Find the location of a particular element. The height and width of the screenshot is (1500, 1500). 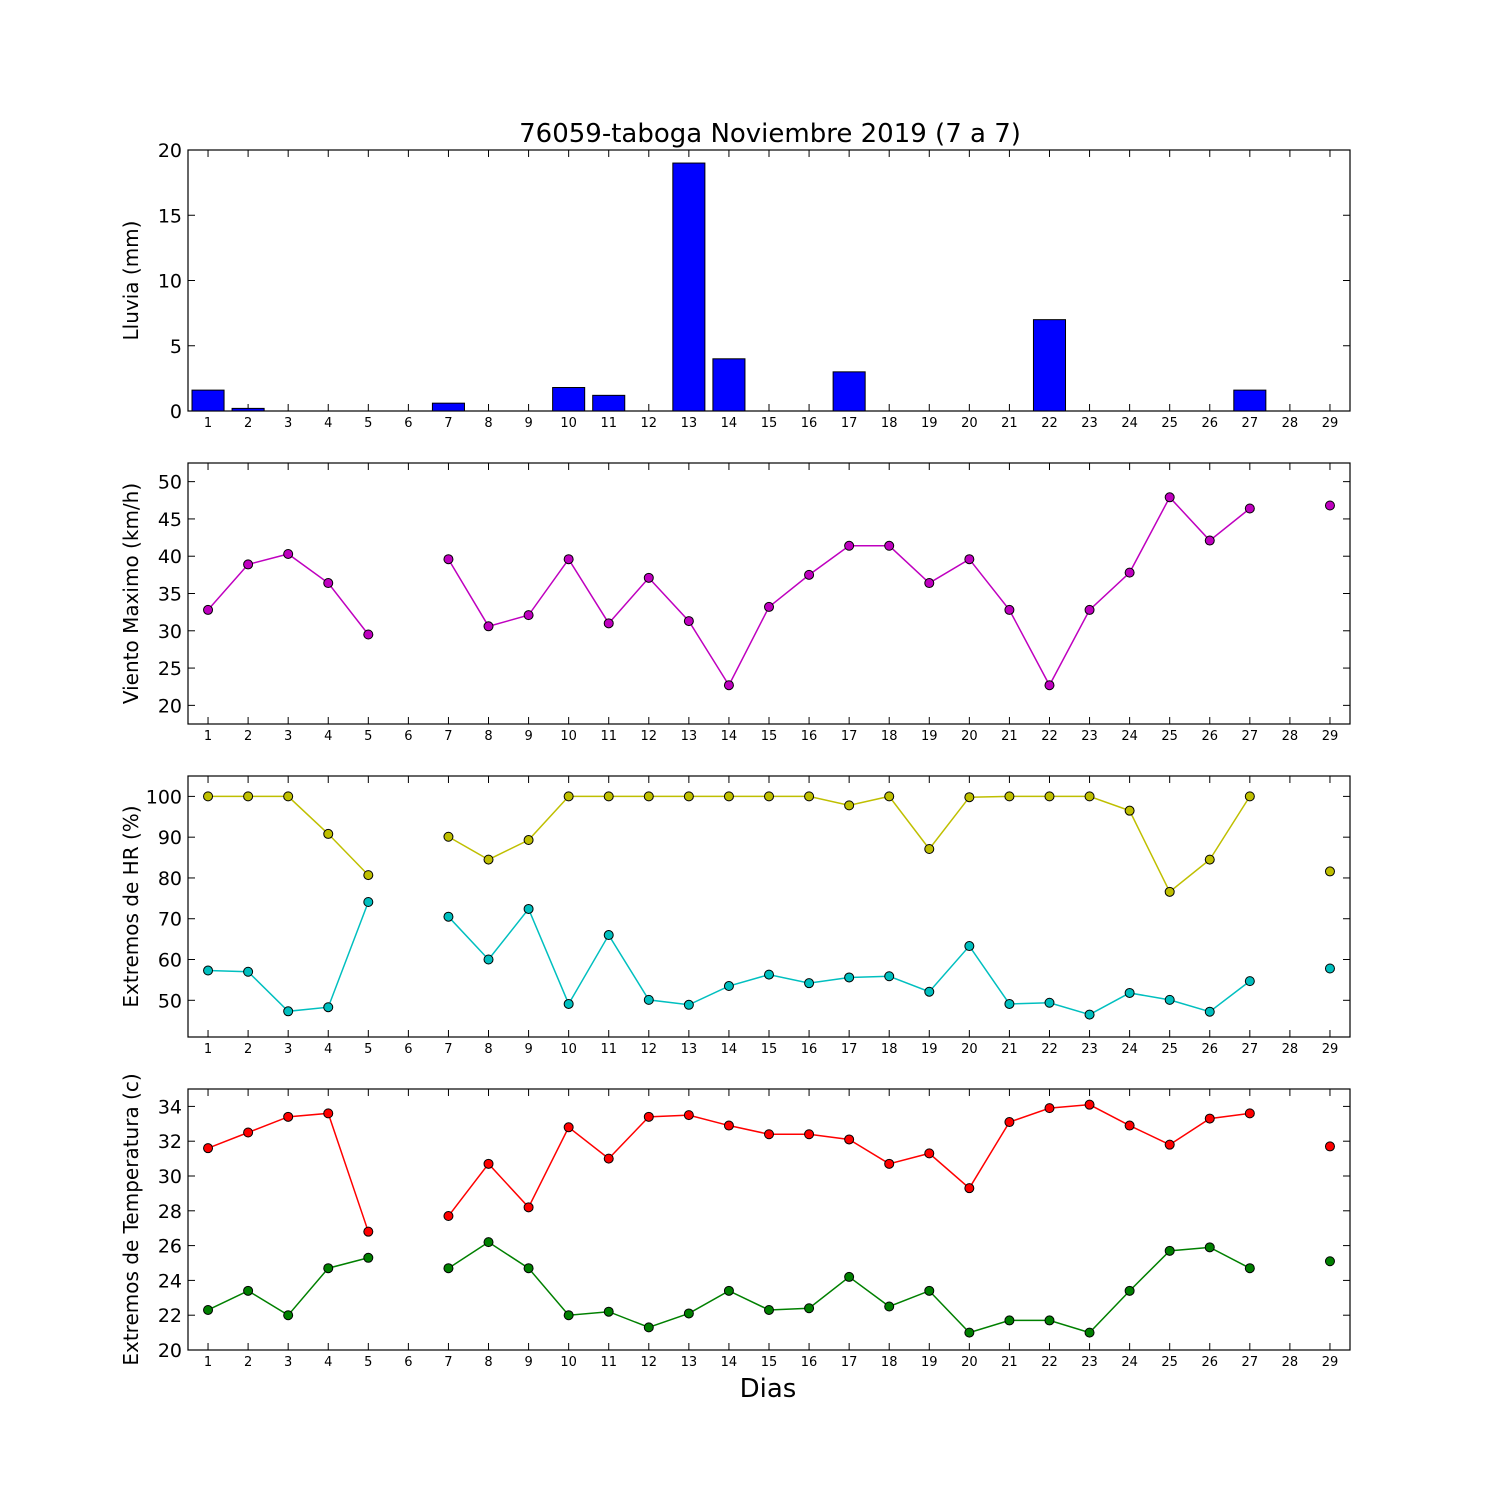

rain-xtick-label: 20 is located at coordinates (969, 423).